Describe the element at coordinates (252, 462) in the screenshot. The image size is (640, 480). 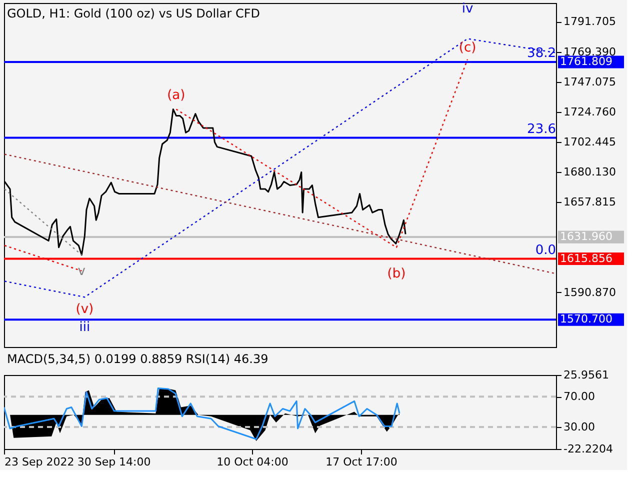
I see `x-tick-label: 10 Oct 04:00` at that location.